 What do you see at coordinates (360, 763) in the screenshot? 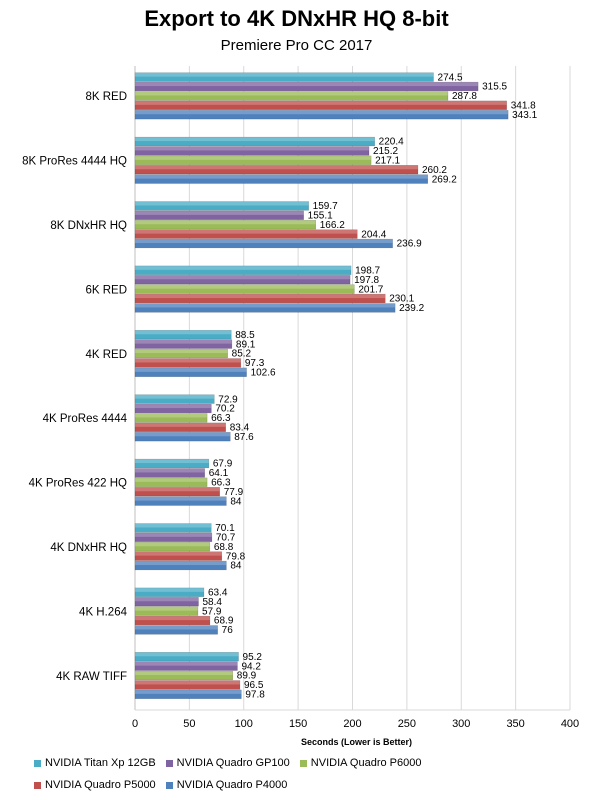
I see `legend-item-p6000: NVIDIA Quadro P6000` at bounding box center [360, 763].